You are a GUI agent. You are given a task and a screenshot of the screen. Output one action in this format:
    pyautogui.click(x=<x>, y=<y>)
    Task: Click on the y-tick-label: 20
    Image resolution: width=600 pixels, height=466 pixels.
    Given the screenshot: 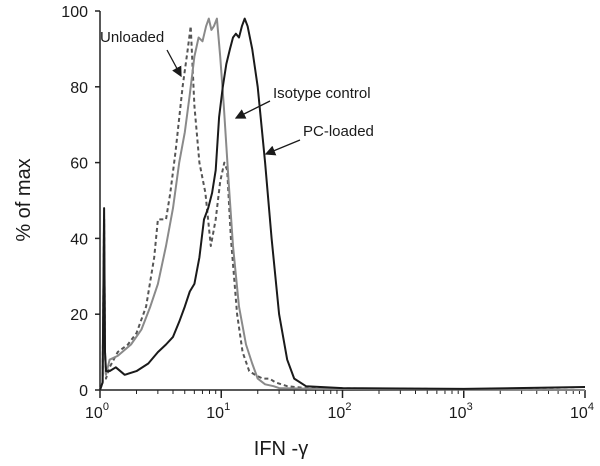 What is the action you would take?
    pyautogui.click(x=79, y=315)
    